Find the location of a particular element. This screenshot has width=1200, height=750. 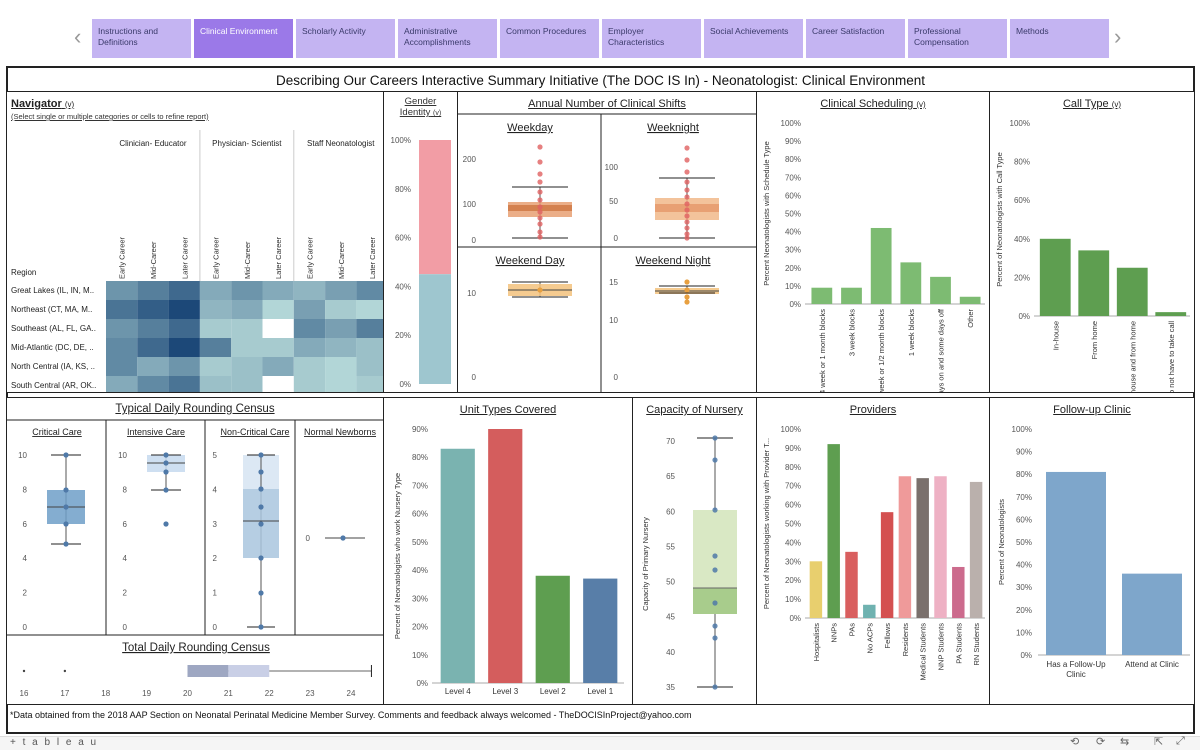

tab-career-satisfaction: Career Satisfaction is located at coordinates (855, 38).